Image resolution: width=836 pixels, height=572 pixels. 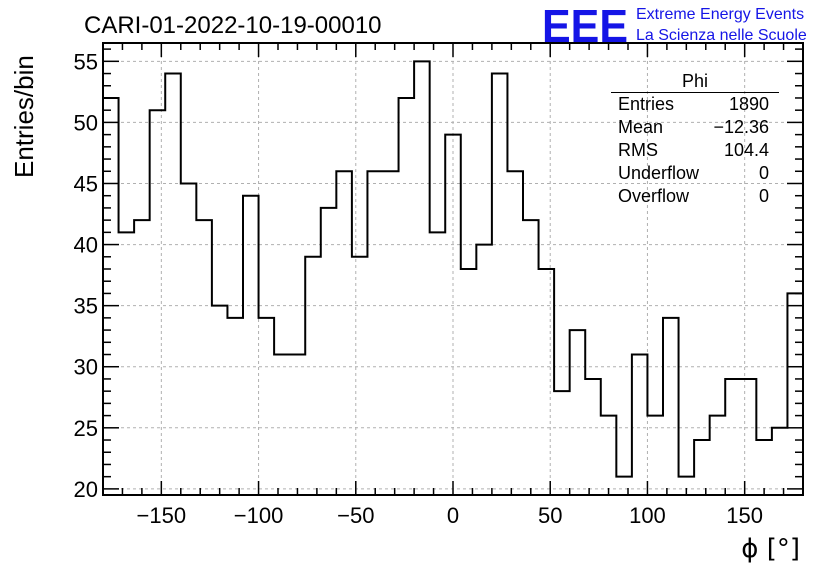 I want to click on x-tick-label: −50, so click(x=355, y=515).